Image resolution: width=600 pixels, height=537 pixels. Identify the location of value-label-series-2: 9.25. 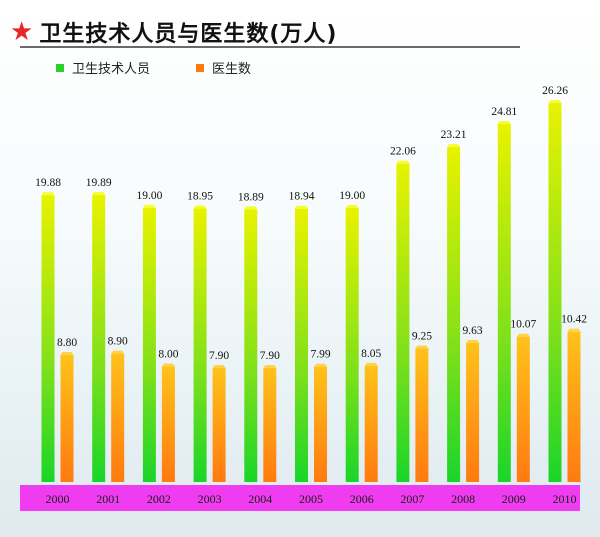
(422, 337).